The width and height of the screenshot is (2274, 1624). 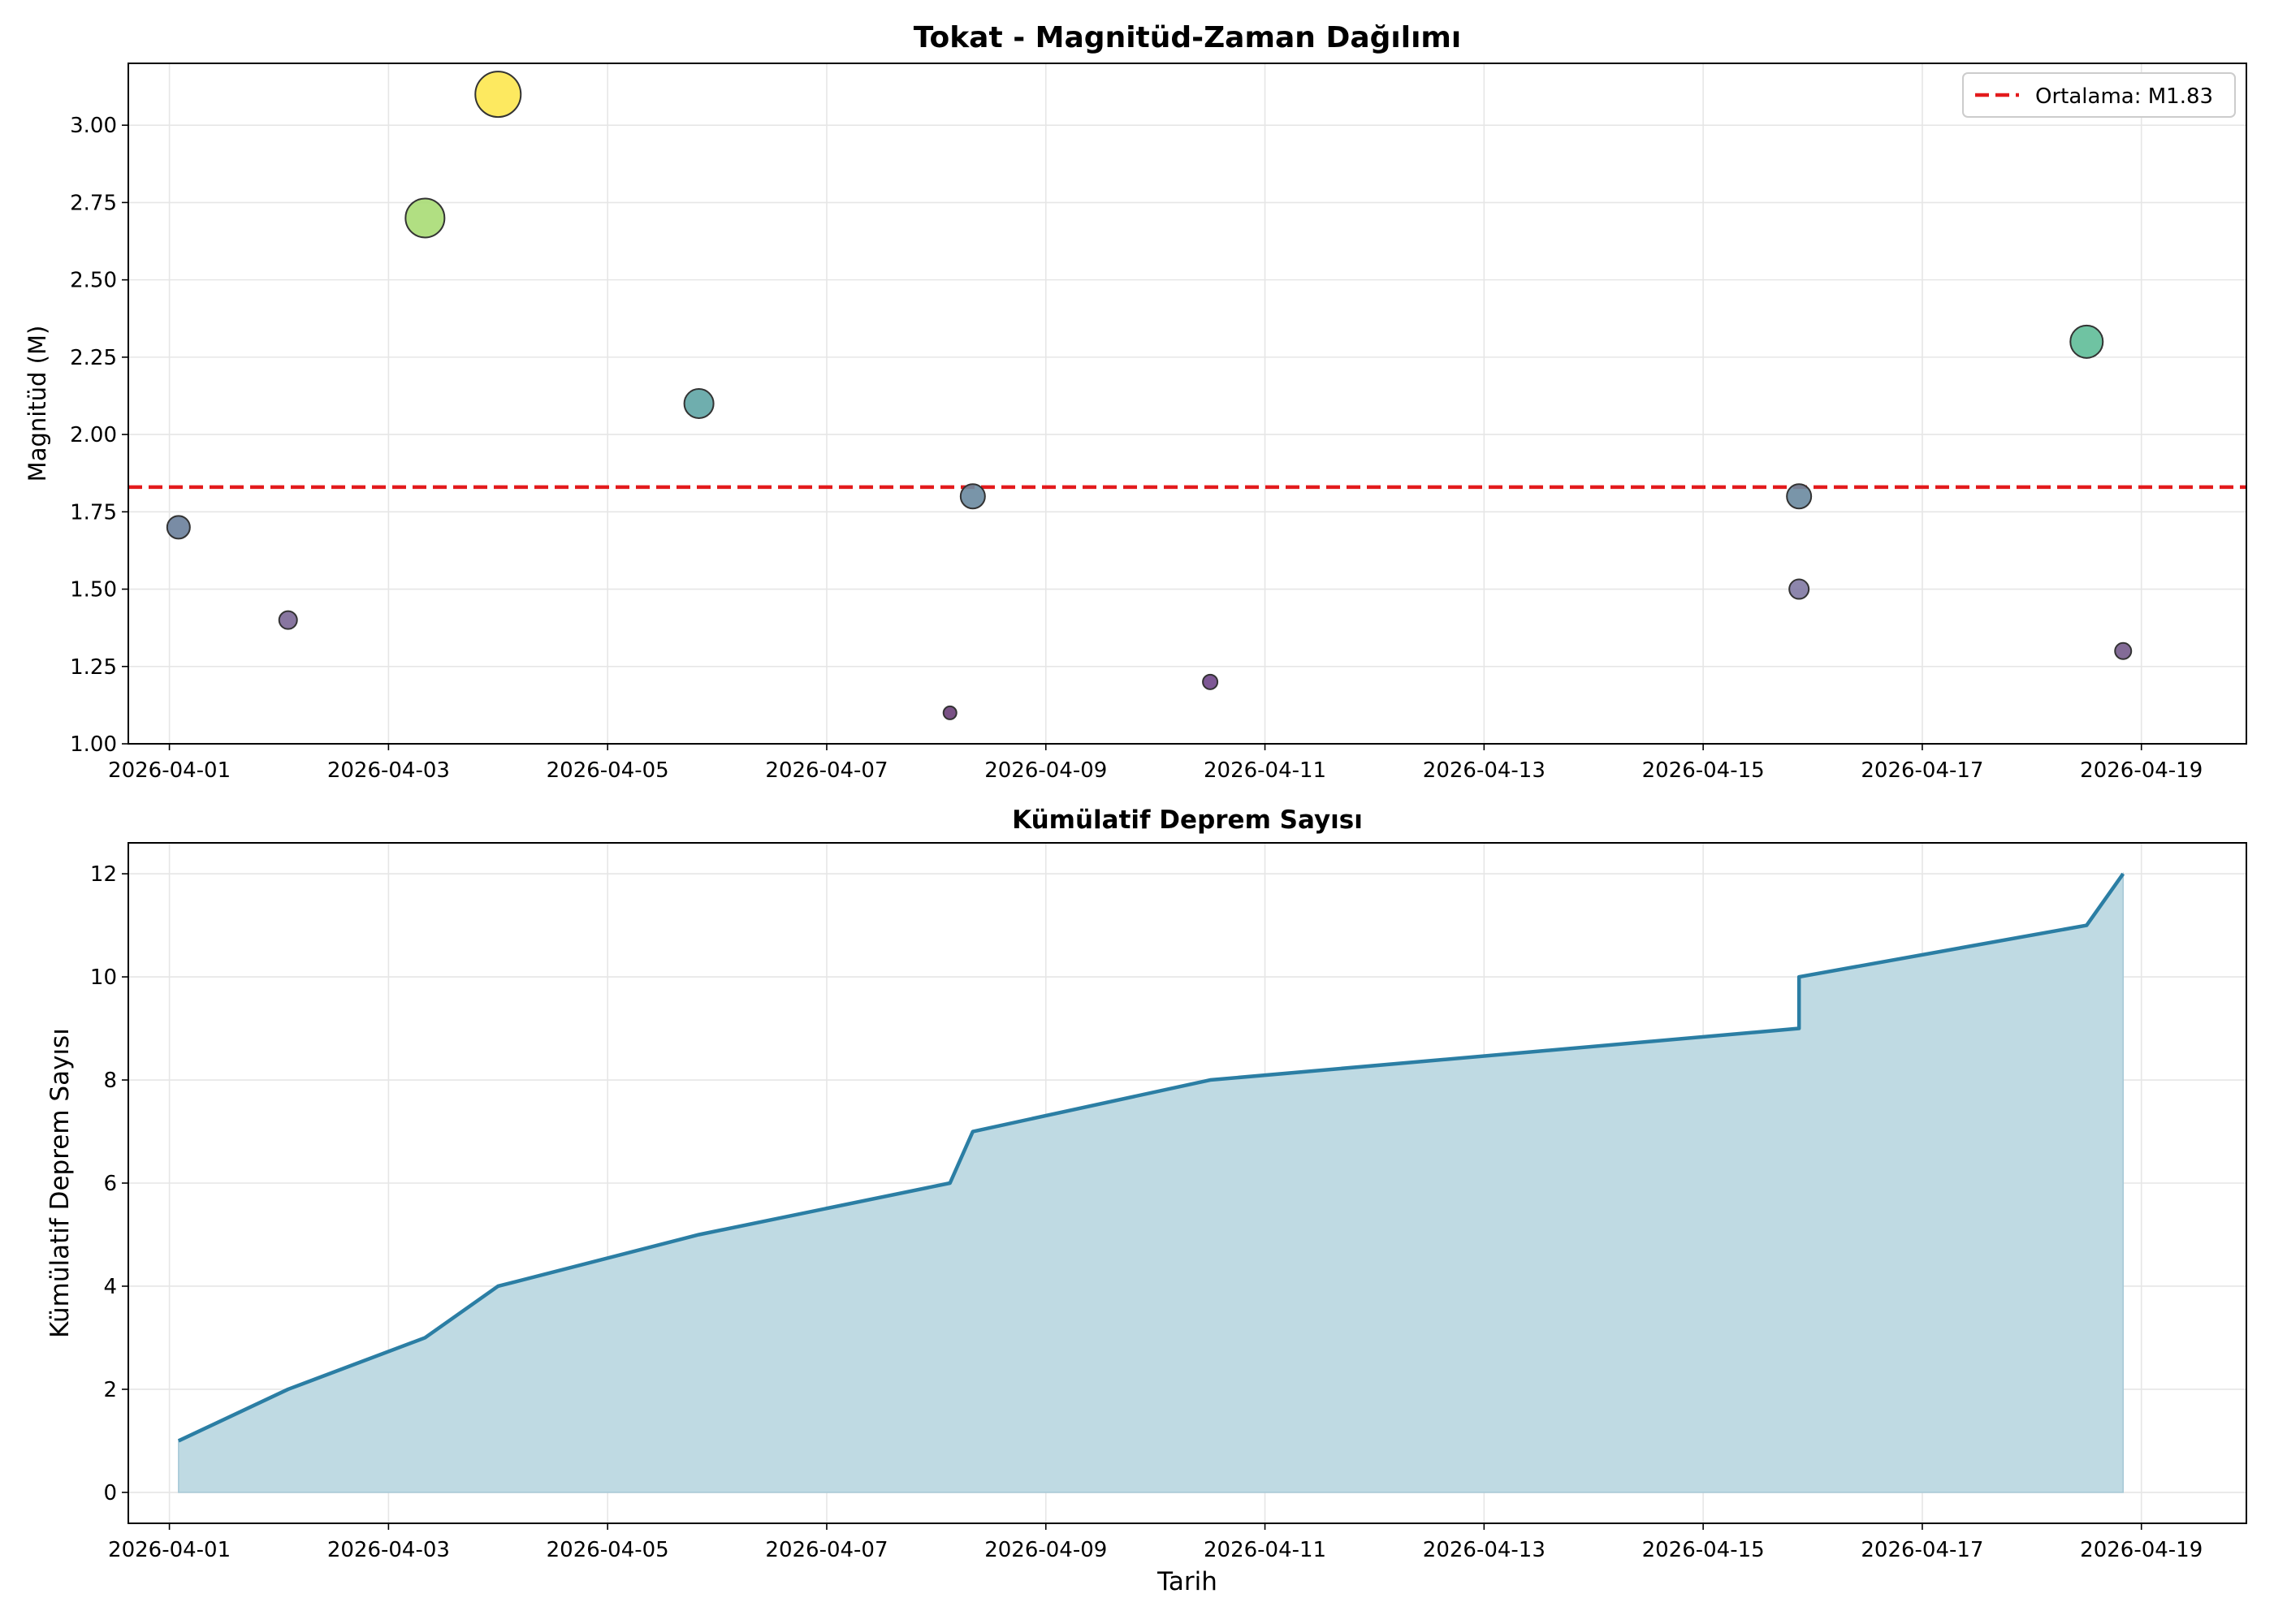 I want to click on y-tick-label: 8, so click(x=110, y=1081).